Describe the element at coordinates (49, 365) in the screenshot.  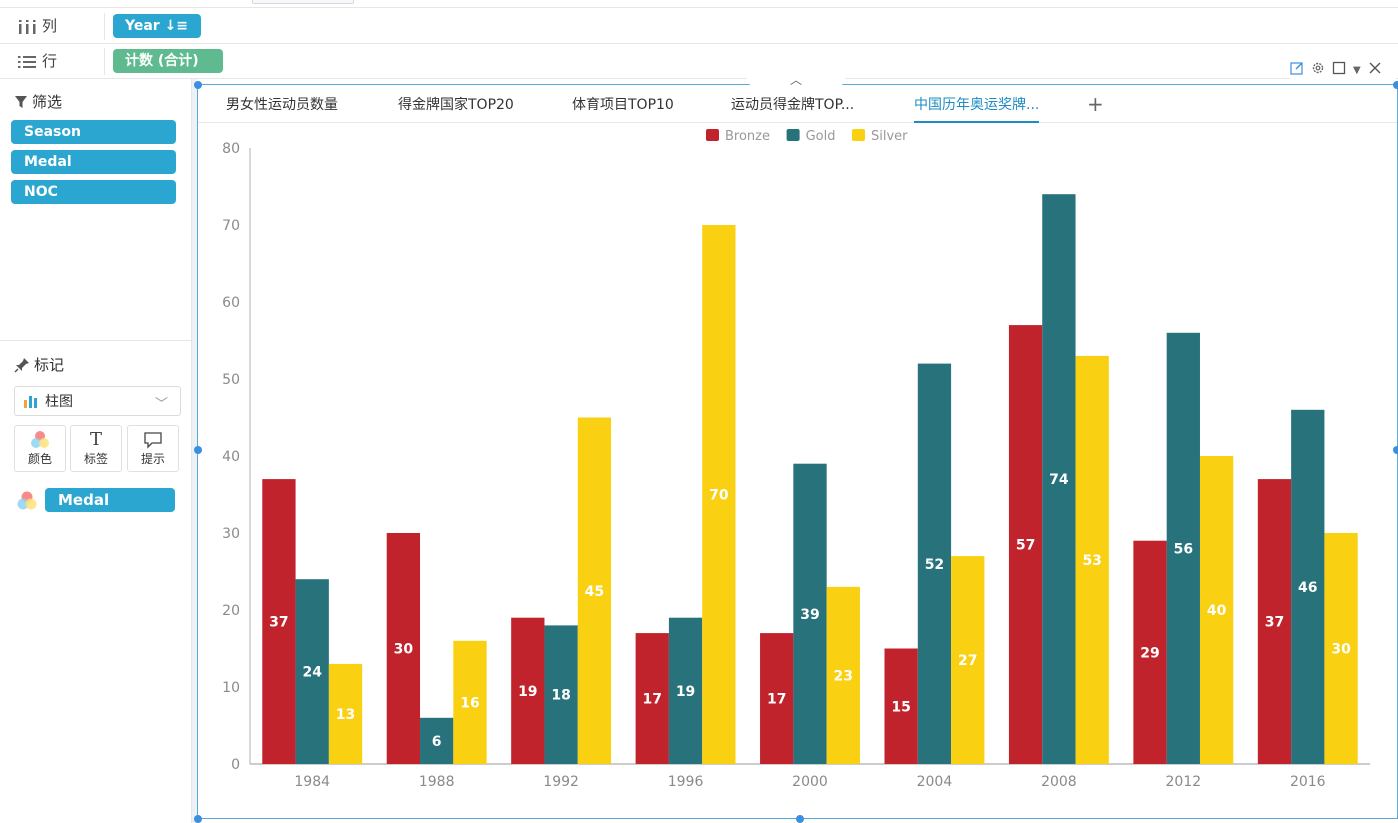
I see `marks-title-text: 标记` at that location.